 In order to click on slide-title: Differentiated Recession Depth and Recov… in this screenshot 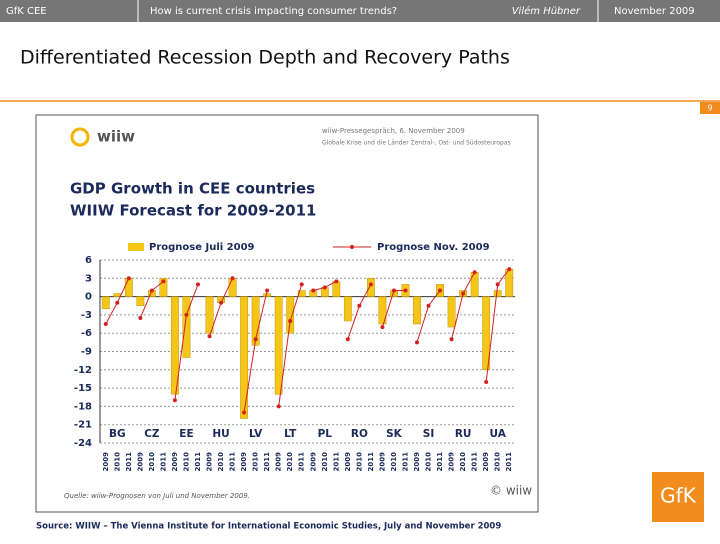, I will do `click(265, 58)`.